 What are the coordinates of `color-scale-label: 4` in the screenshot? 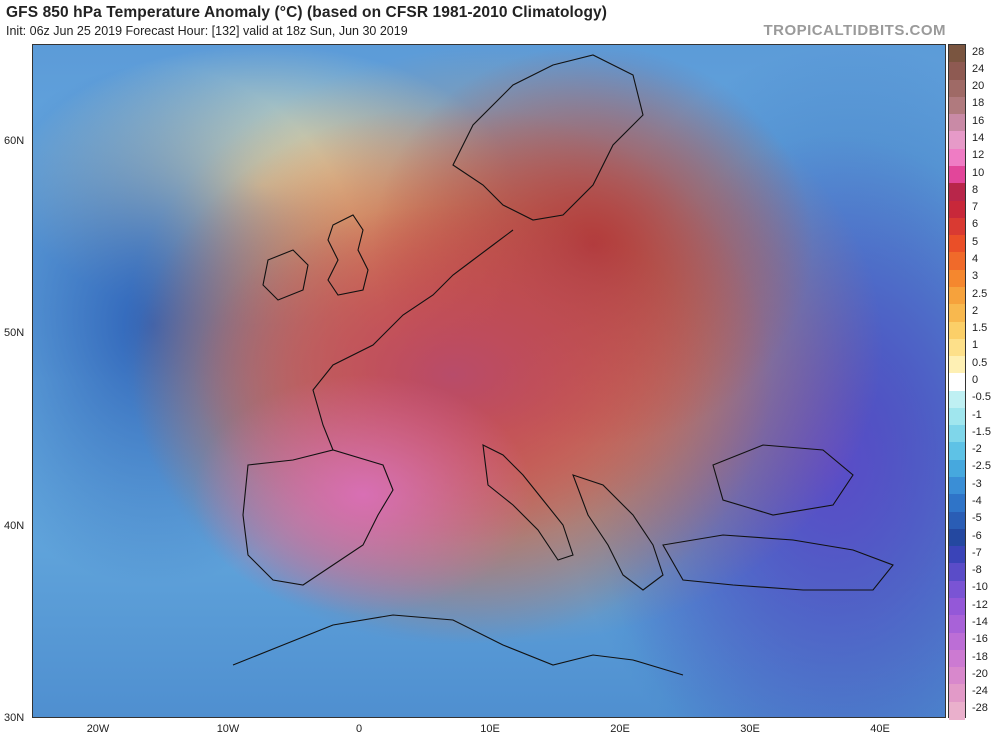 It's located at (975, 259).